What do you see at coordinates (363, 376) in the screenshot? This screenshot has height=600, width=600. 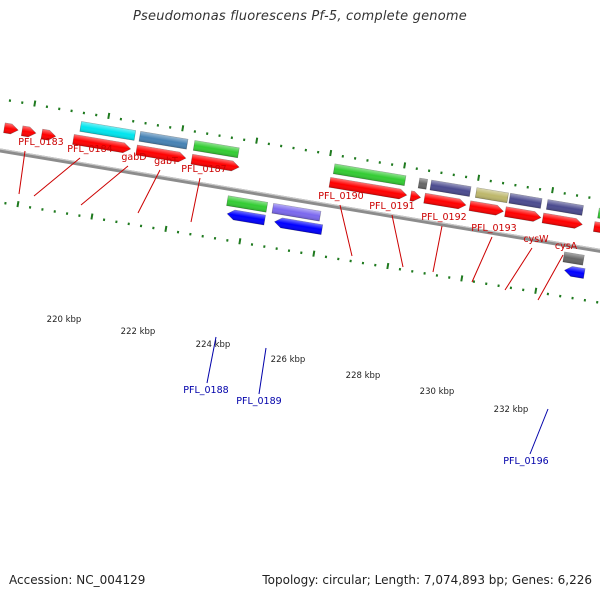 I see `kbp-label: 228 kbp` at bounding box center [363, 376].